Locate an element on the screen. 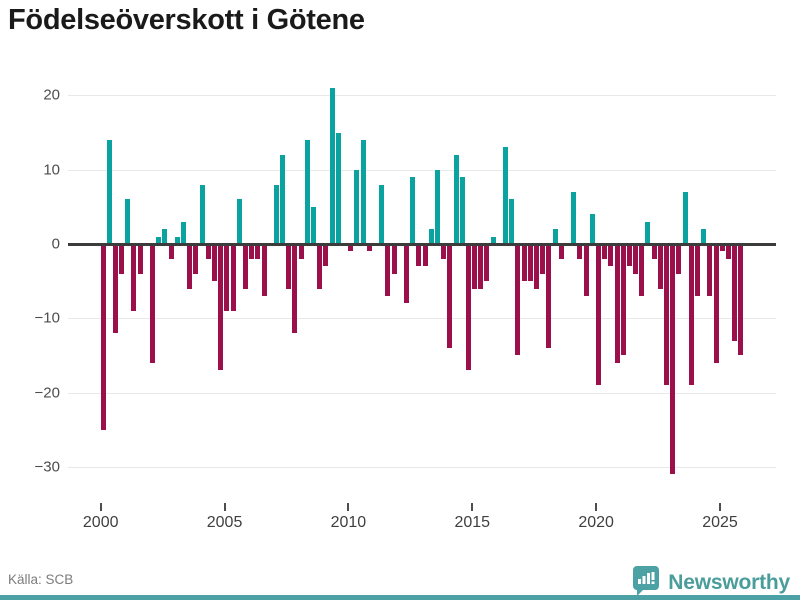 The height and width of the screenshot is (600, 800). y-axis-tick-label: 20 is located at coordinates (51, 95).